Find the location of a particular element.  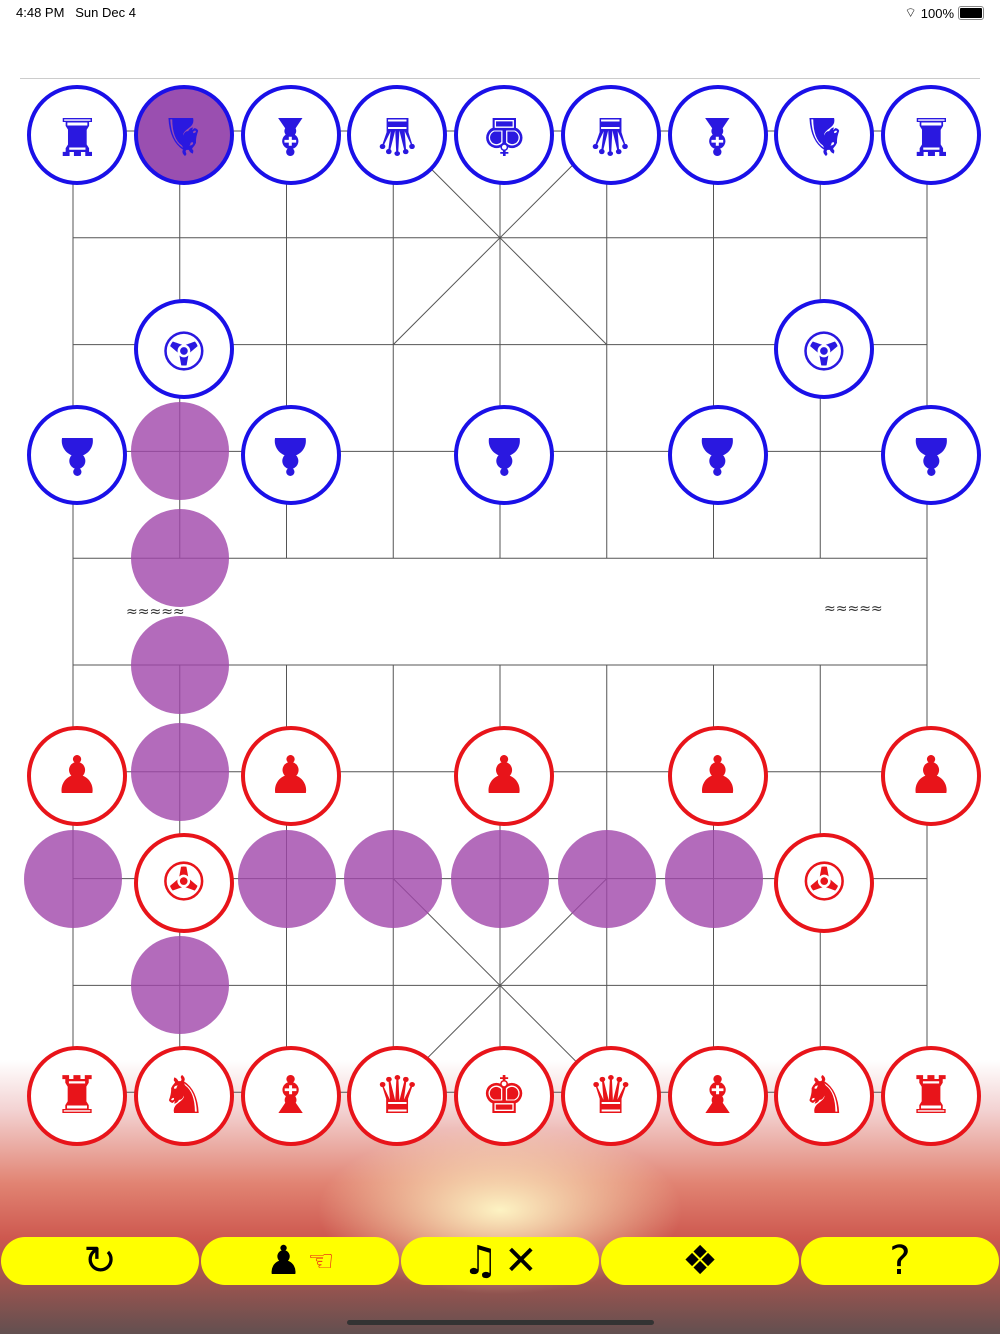

river-mark-right: ≈≈≈≈≈ is located at coordinates (853, 609).